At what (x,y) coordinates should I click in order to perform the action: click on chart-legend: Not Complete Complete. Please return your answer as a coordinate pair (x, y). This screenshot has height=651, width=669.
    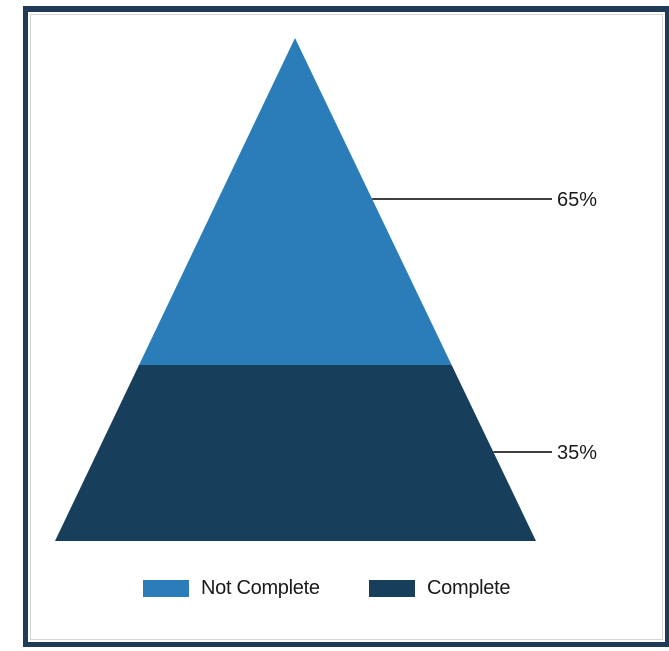
    Looking at the image, I should click on (334, 588).